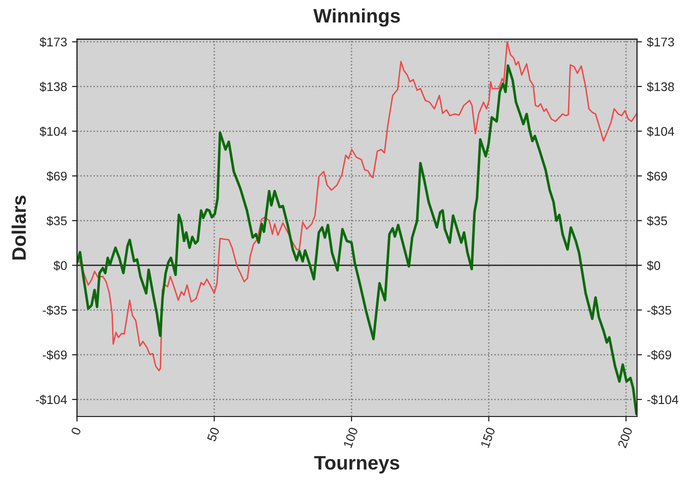  Describe the element at coordinates (60, 265) in the screenshot. I see `y-tick-label: $0` at that location.